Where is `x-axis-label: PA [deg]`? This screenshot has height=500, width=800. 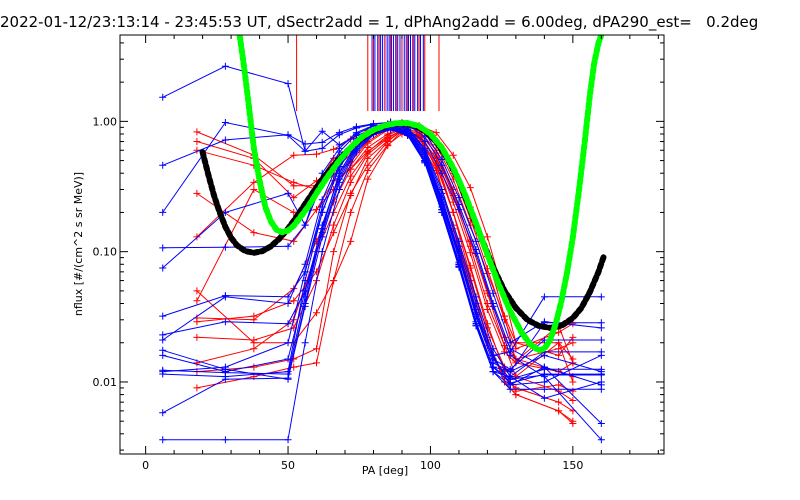
x-axis-label: PA [deg] is located at coordinates (385, 470).